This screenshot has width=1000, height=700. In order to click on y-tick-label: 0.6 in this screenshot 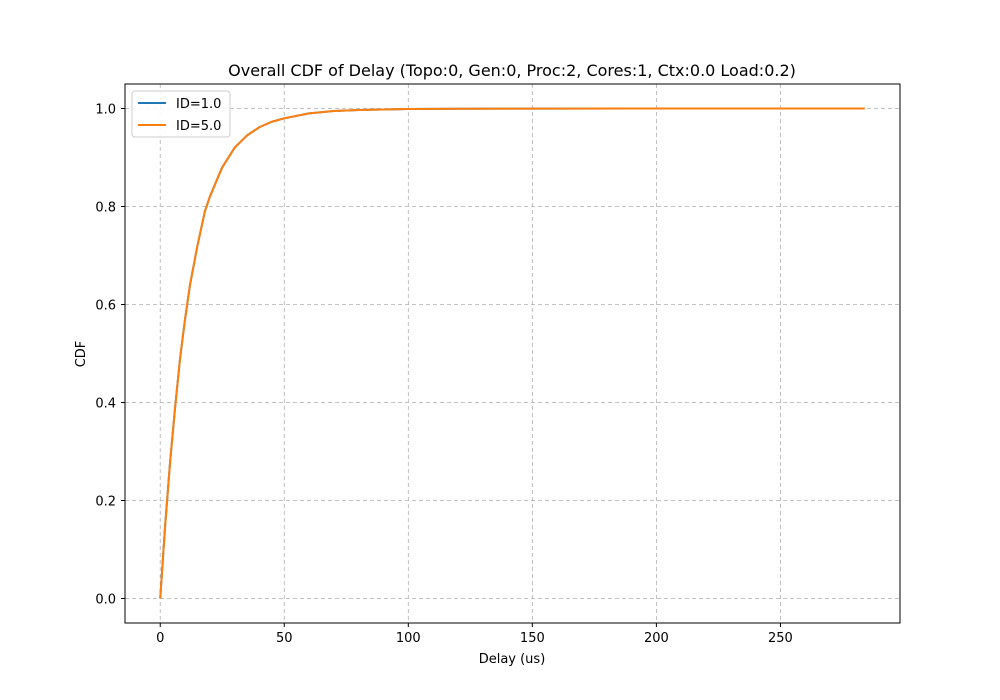, I will do `click(105, 306)`.